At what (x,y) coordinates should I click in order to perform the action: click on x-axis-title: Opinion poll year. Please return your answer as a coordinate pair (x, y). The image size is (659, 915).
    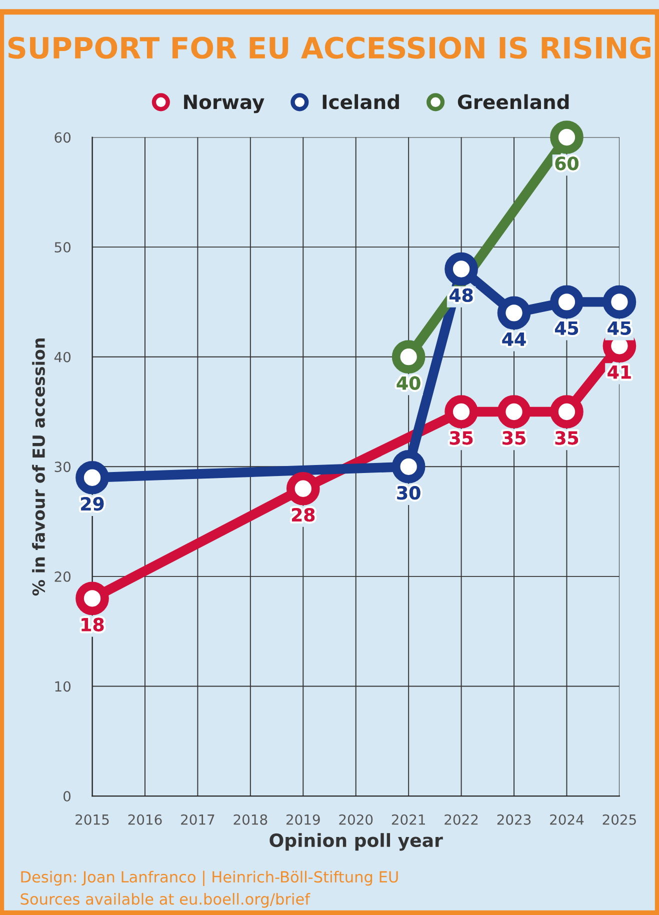
    Looking at the image, I should click on (356, 842).